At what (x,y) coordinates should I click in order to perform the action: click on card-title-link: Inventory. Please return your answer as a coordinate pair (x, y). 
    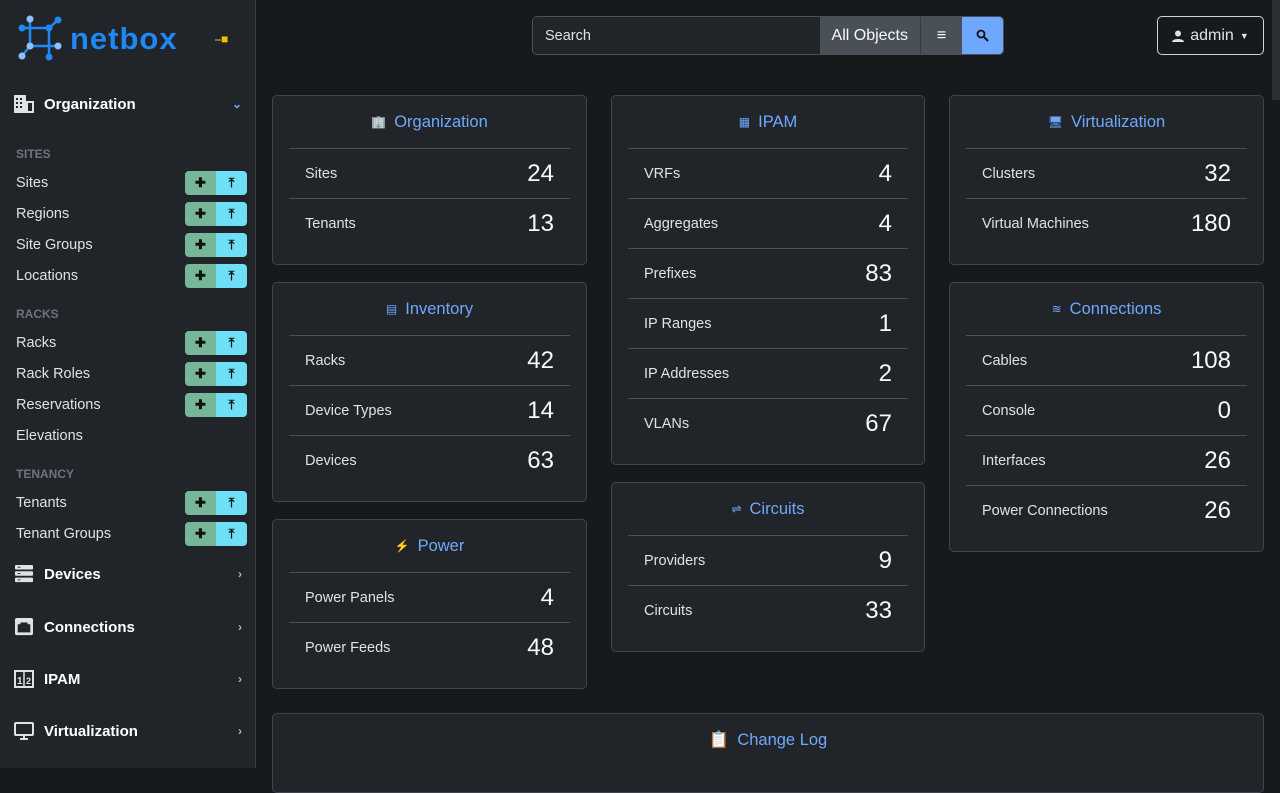
    Looking at the image, I should click on (439, 308).